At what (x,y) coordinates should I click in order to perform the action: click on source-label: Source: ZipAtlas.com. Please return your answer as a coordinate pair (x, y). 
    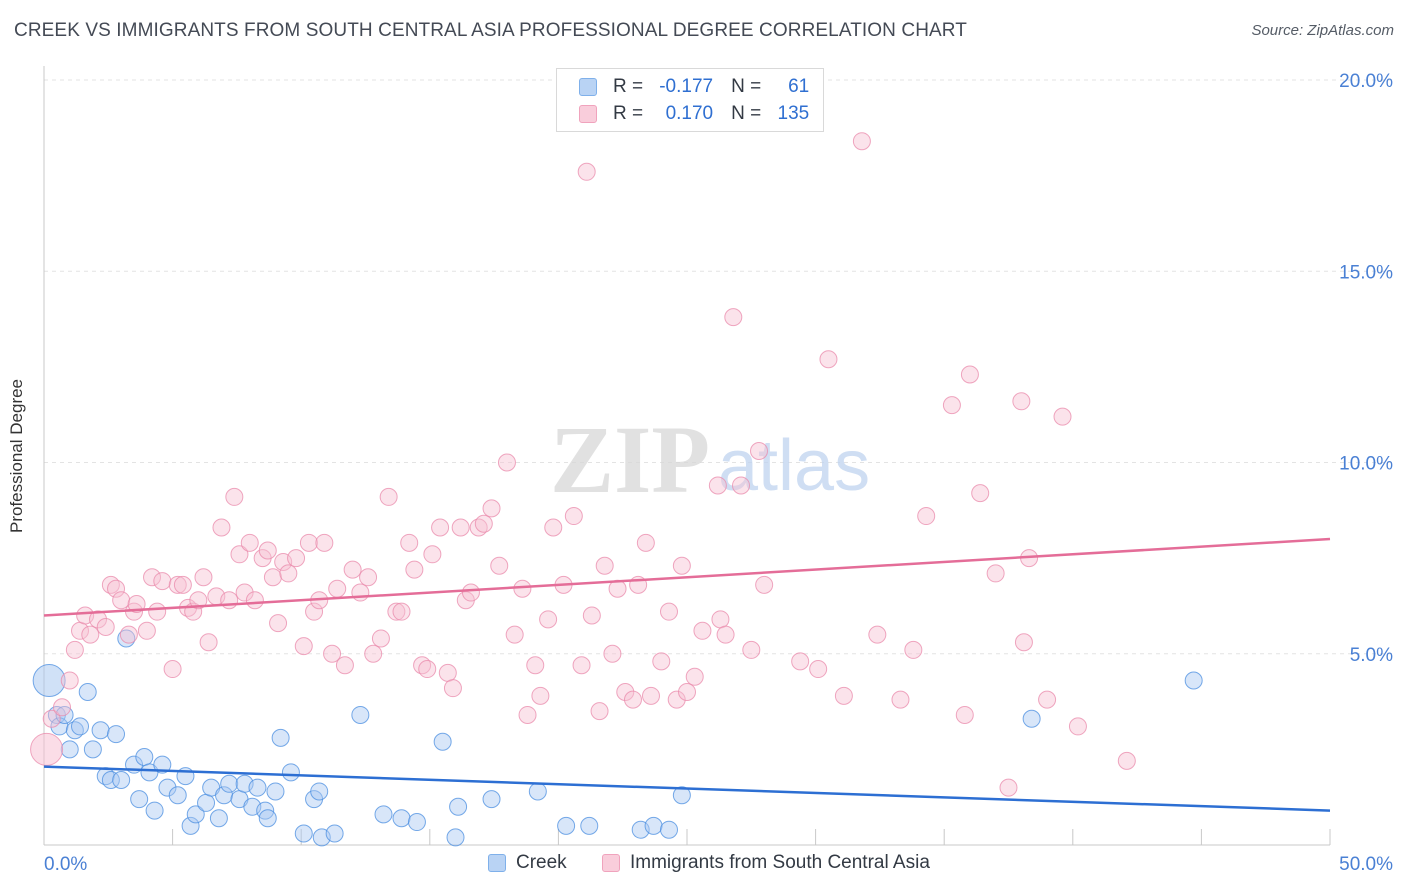
    Looking at the image, I should click on (1322, 30).